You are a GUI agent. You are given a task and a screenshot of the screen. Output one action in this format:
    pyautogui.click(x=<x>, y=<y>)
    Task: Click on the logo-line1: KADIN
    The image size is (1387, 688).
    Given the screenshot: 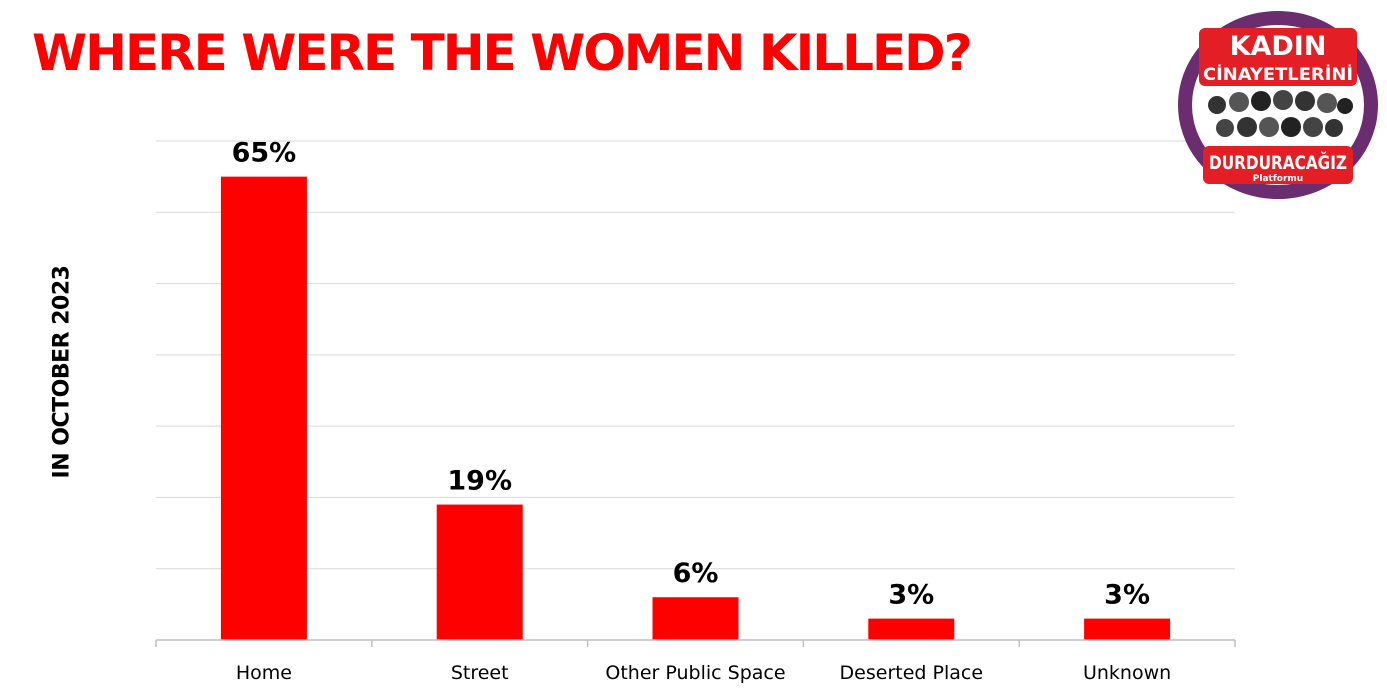 What is the action you would take?
    pyautogui.click(x=1278, y=46)
    